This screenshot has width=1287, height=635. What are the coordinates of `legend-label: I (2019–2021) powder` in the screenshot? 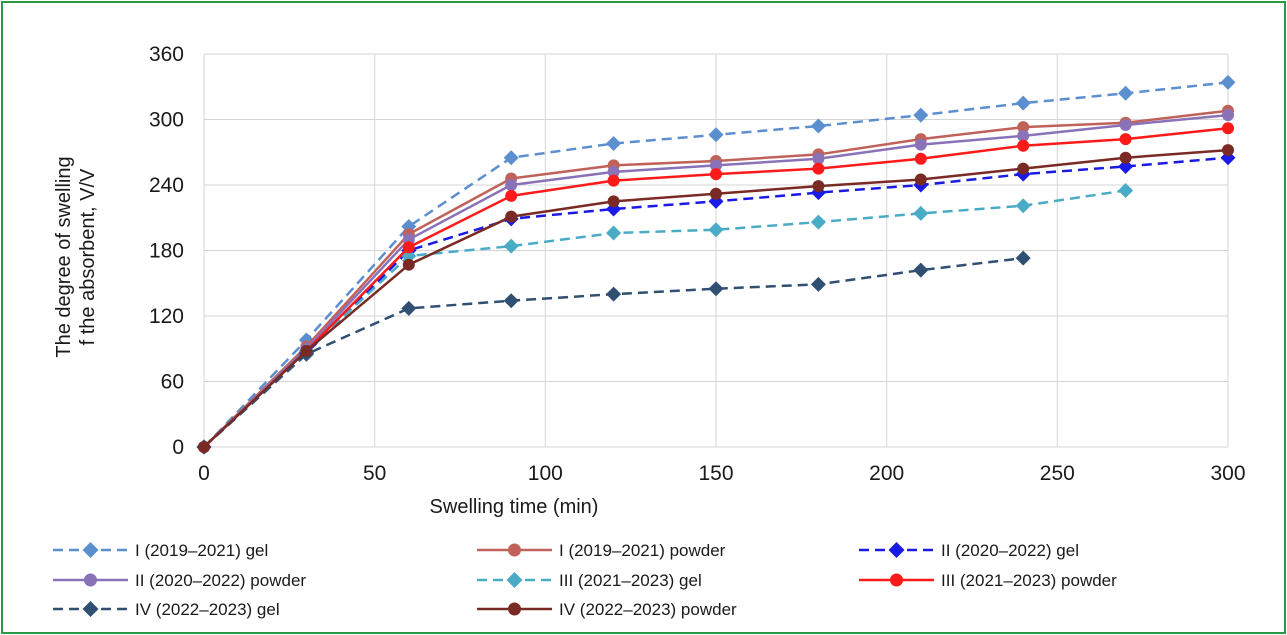 It's located at (642, 550).